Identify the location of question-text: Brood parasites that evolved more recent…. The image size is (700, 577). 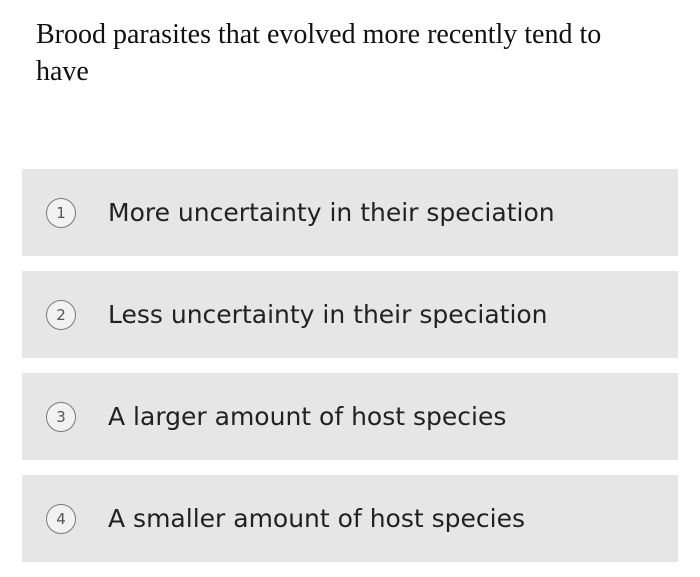
(319, 53).